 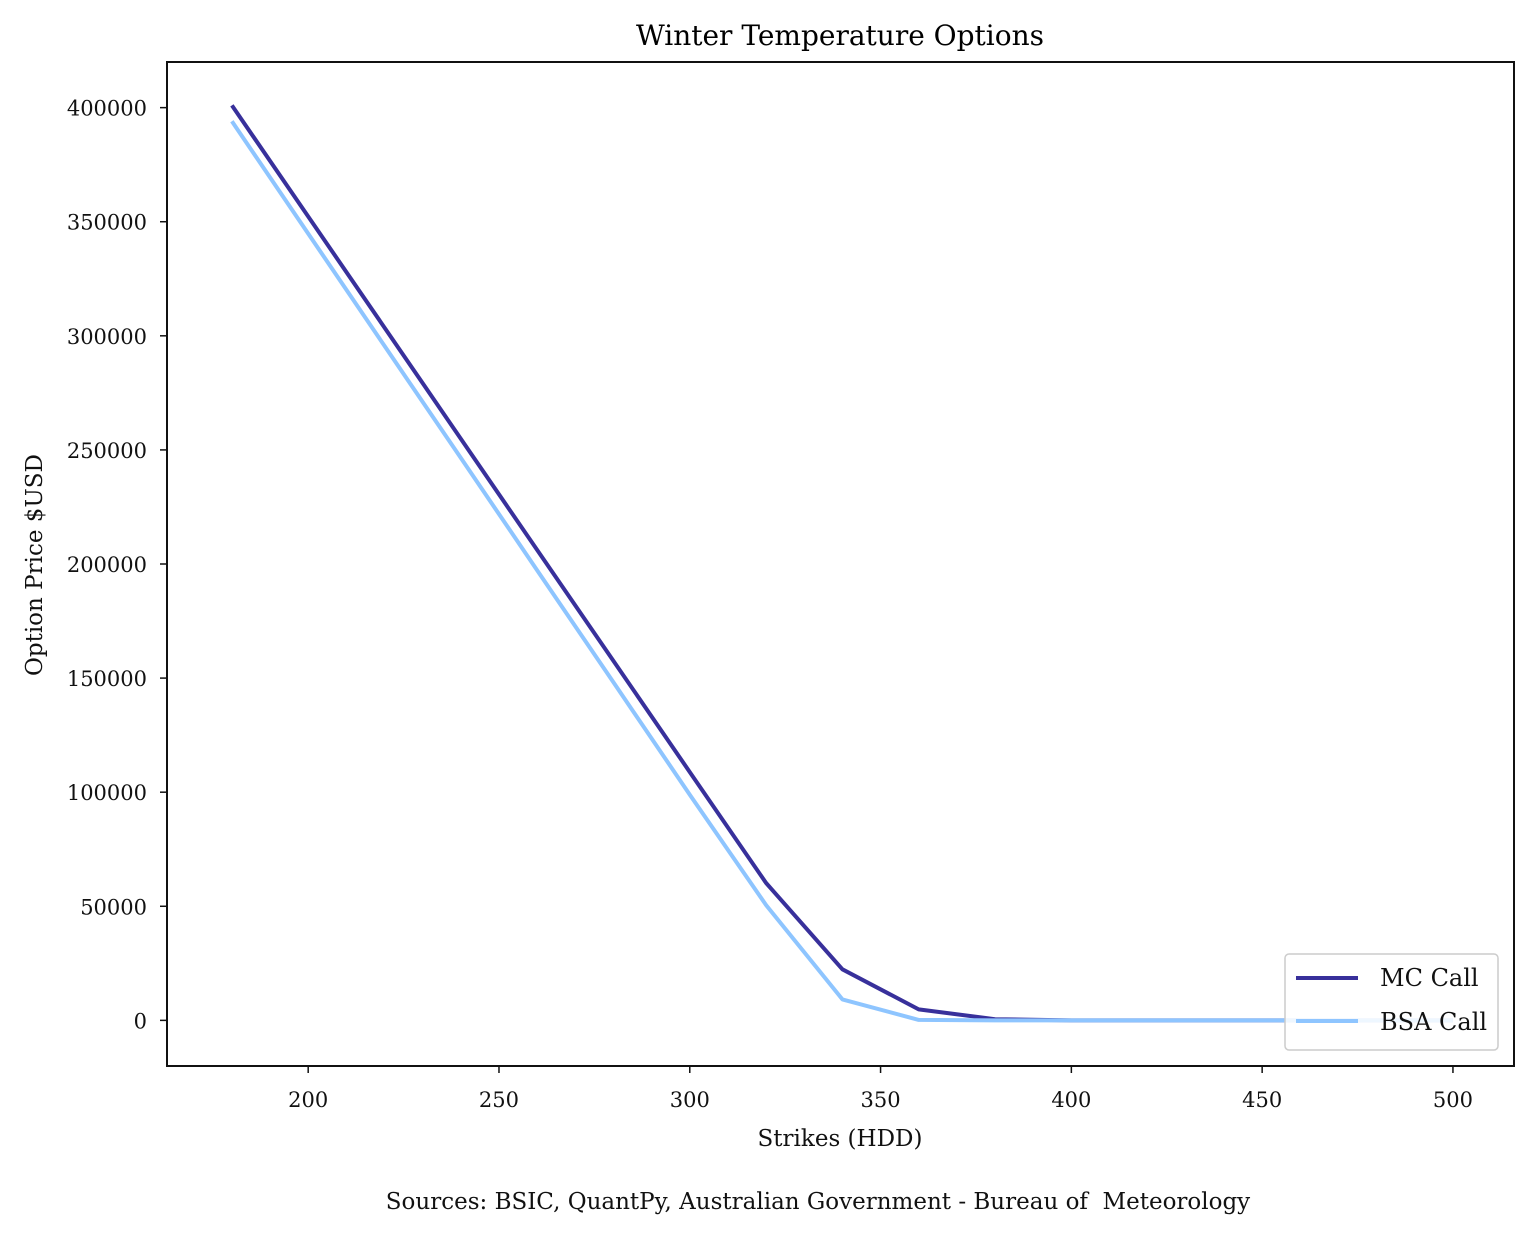 I want to click on y-tick-label: 50000, so click(x=113, y=907).